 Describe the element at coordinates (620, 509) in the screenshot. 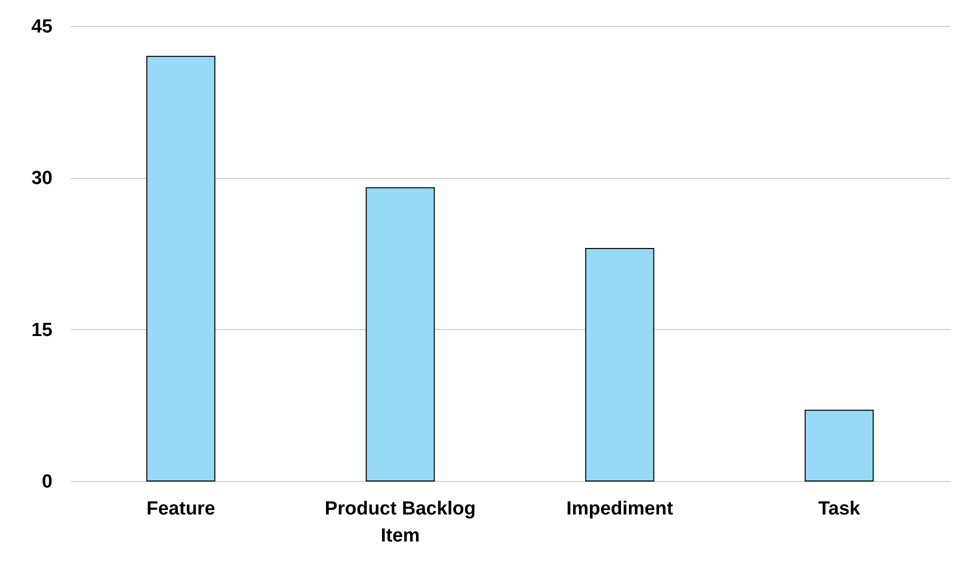

I see `x-tick-label: Impediment` at that location.